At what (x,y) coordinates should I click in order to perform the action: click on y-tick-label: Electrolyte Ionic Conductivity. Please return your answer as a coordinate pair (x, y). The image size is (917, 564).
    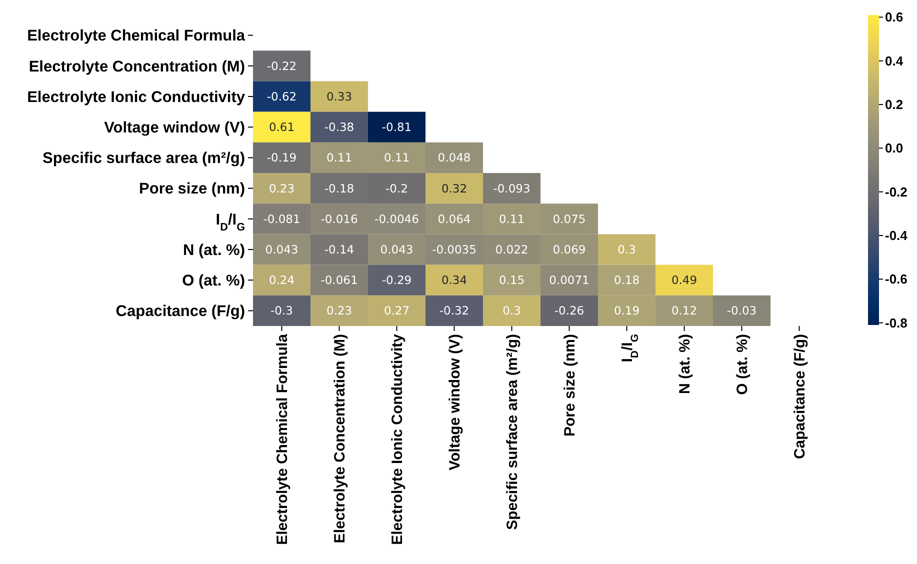
    Looking at the image, I should click on (136, 97).